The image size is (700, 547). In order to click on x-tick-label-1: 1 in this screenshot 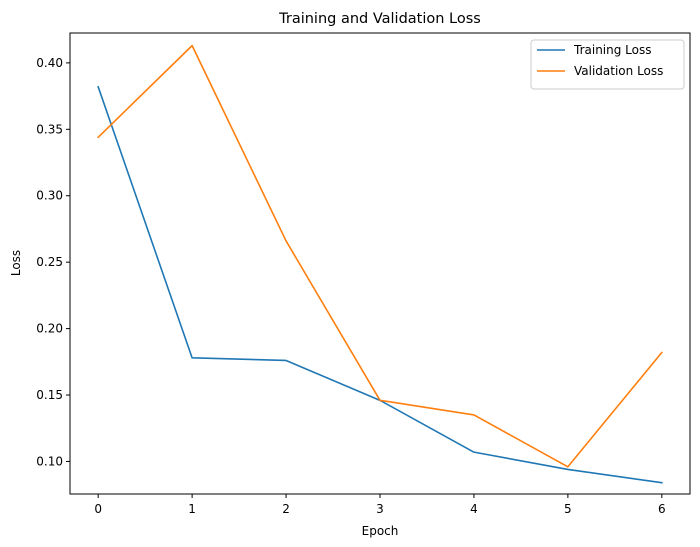, I will do `click(192, 509)`.